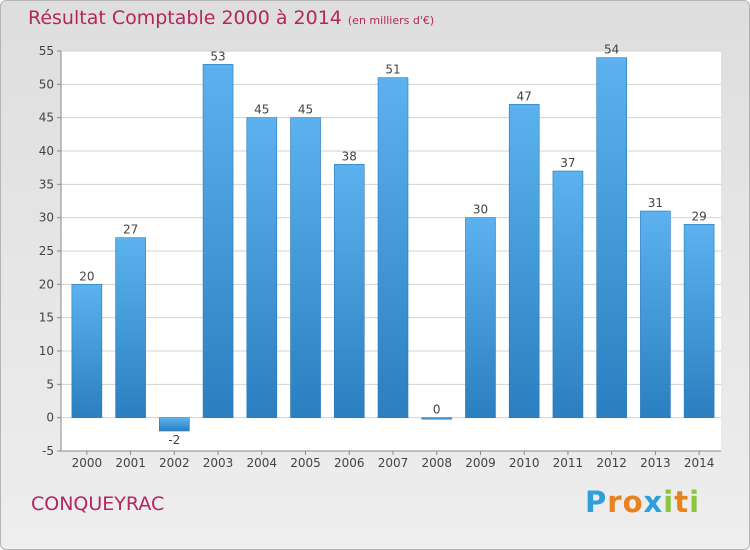 This screenshot has height=550, width=750. Describe the element at coordinates (567, 163) in the screenshot. I see `data-label-2011: 37` at that location.